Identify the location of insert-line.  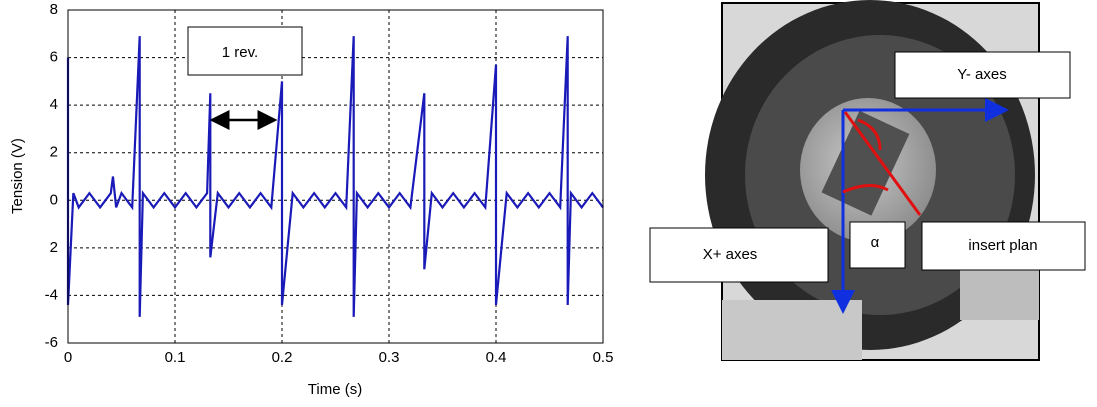
(882, 163).